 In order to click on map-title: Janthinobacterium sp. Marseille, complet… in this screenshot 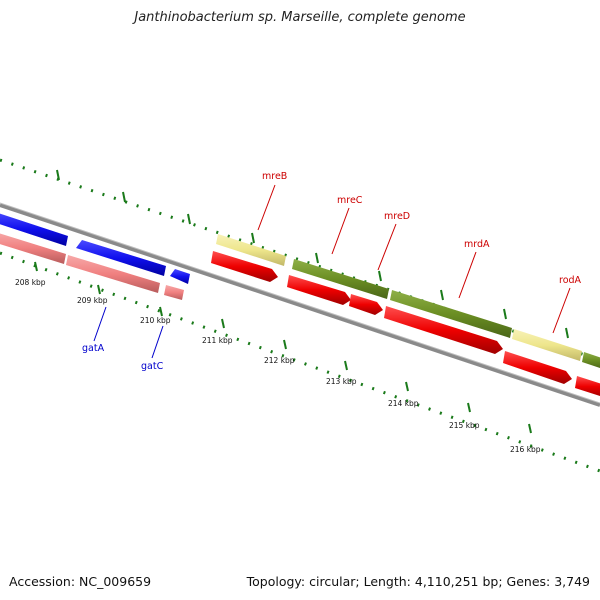, I will do `click(300, 17)`.